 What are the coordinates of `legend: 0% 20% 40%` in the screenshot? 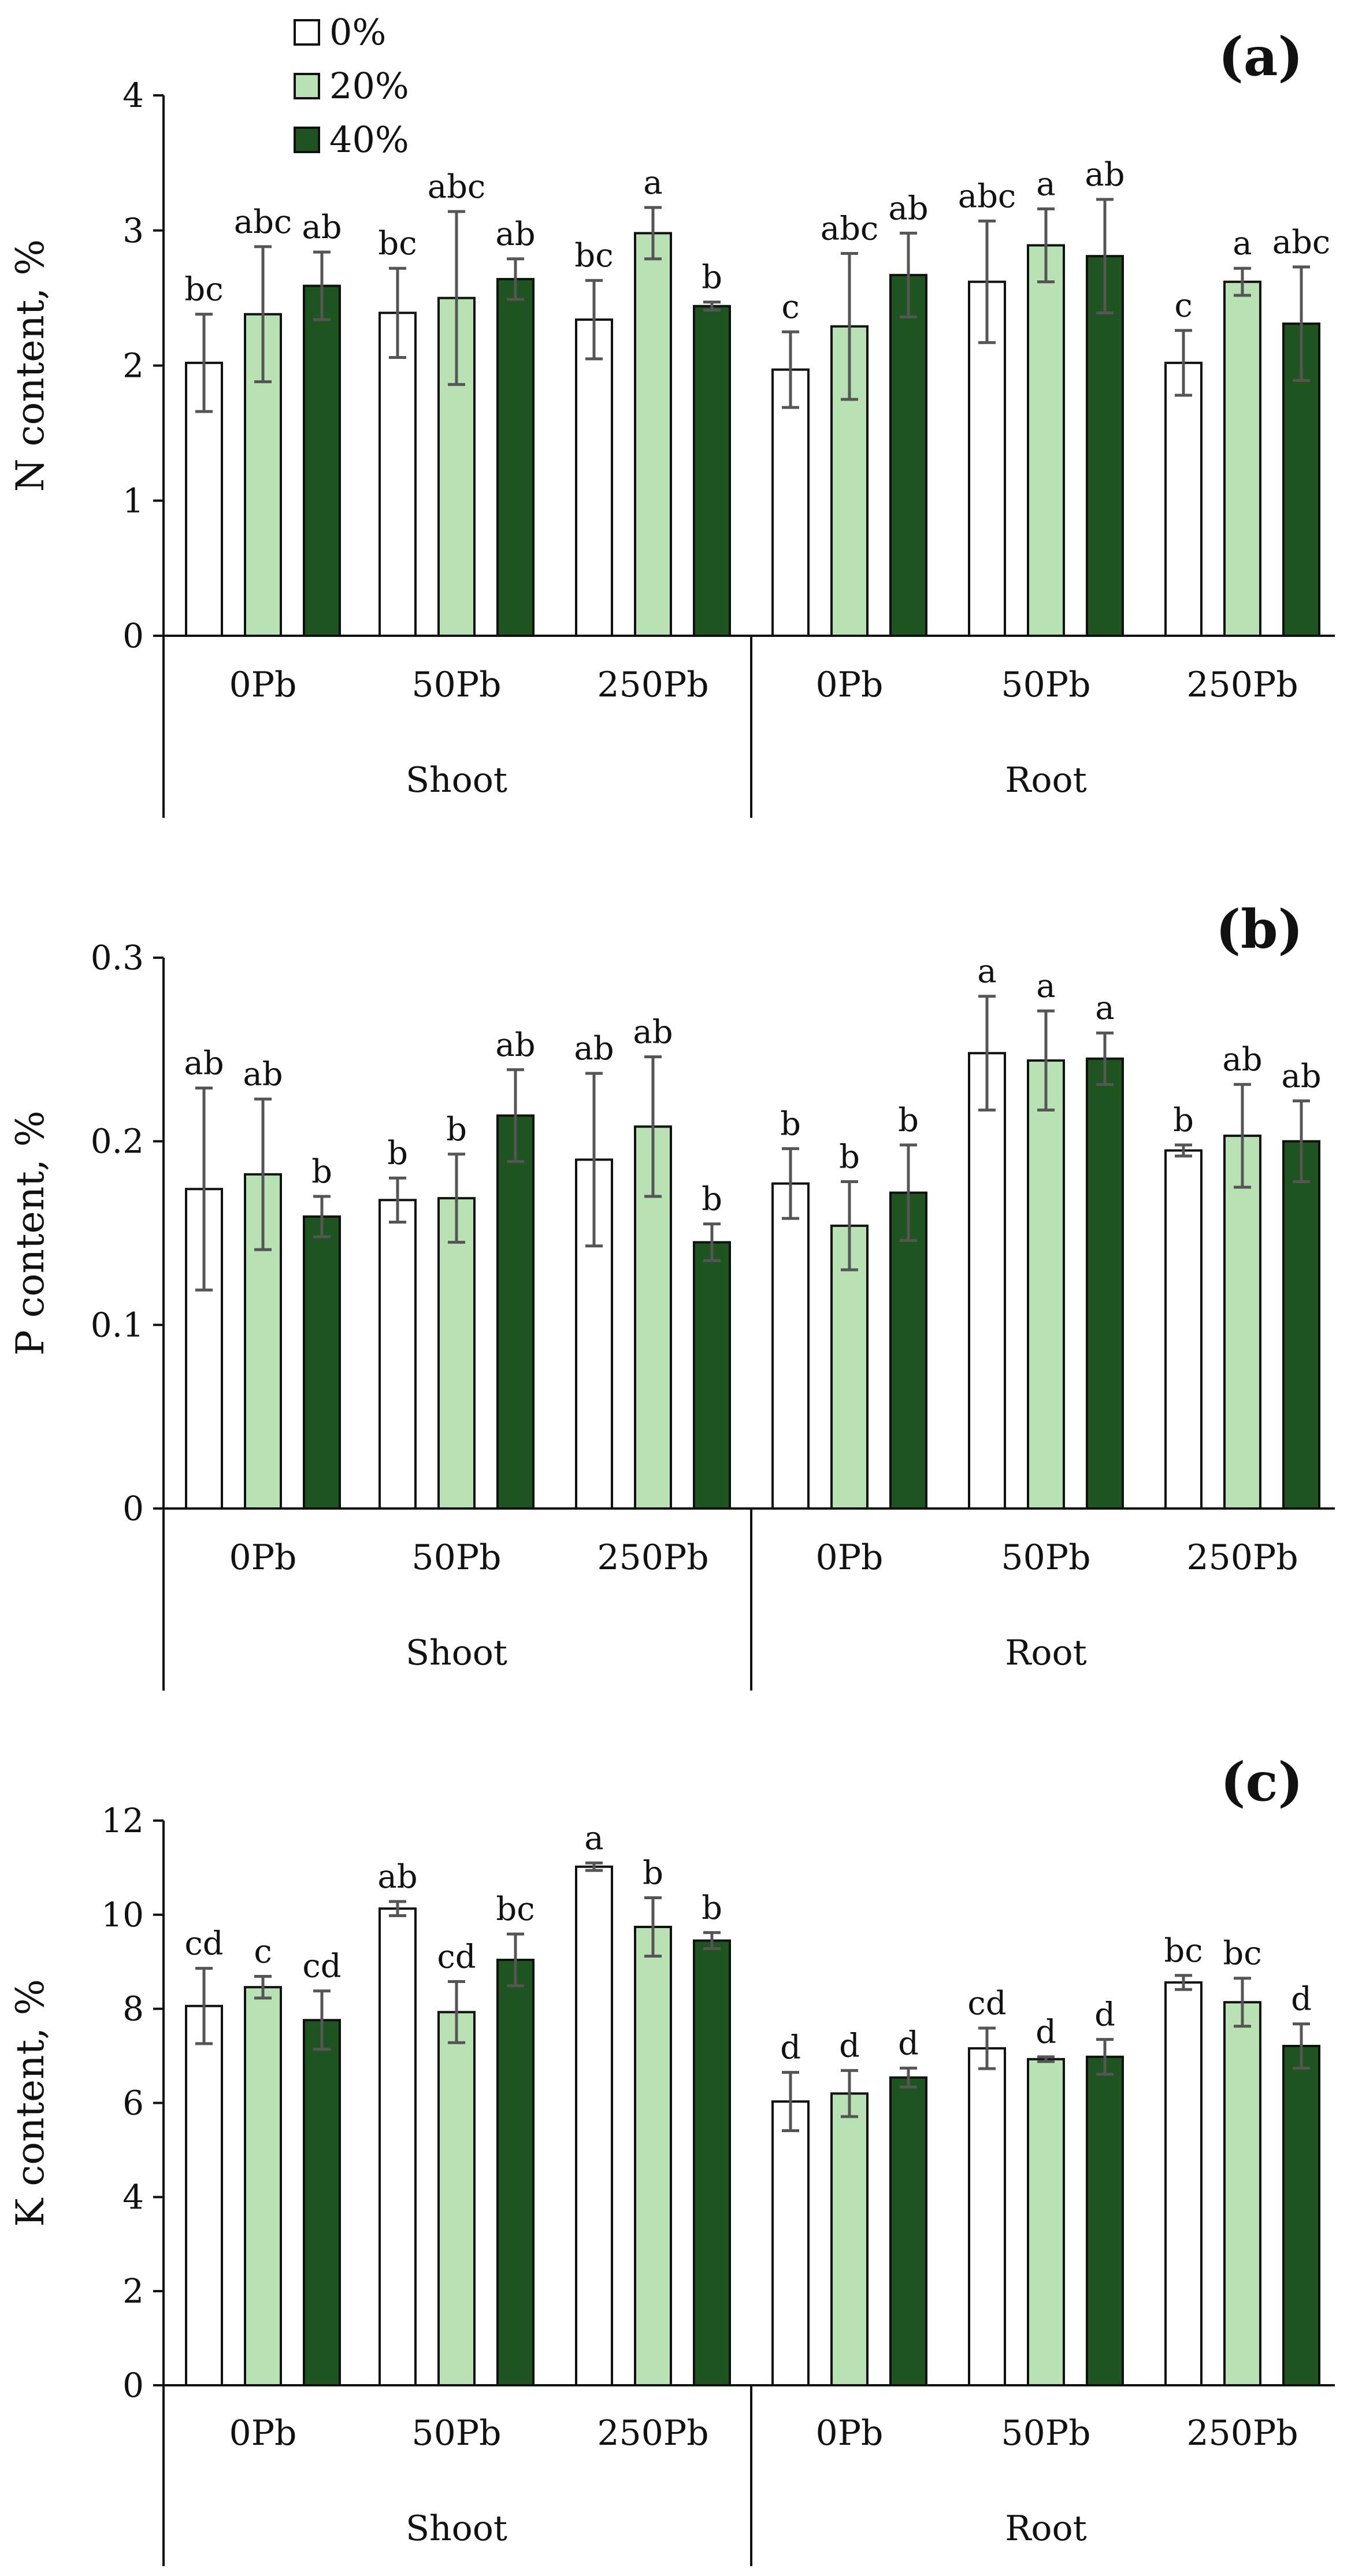 It's located at (352, 86).